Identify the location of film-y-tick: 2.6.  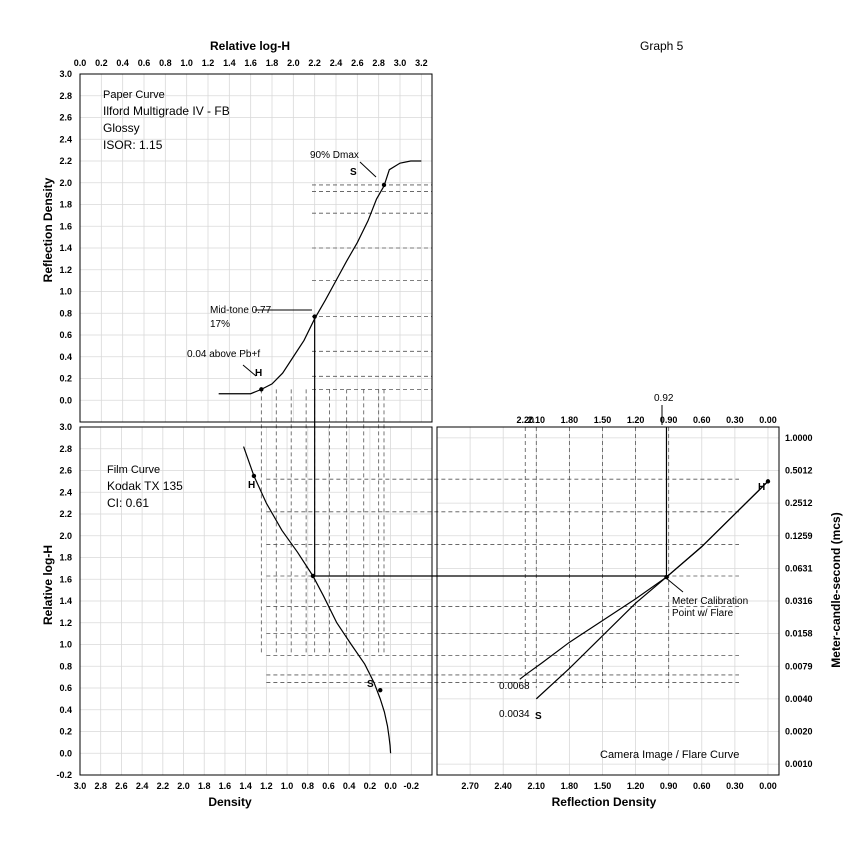
(65, 471).